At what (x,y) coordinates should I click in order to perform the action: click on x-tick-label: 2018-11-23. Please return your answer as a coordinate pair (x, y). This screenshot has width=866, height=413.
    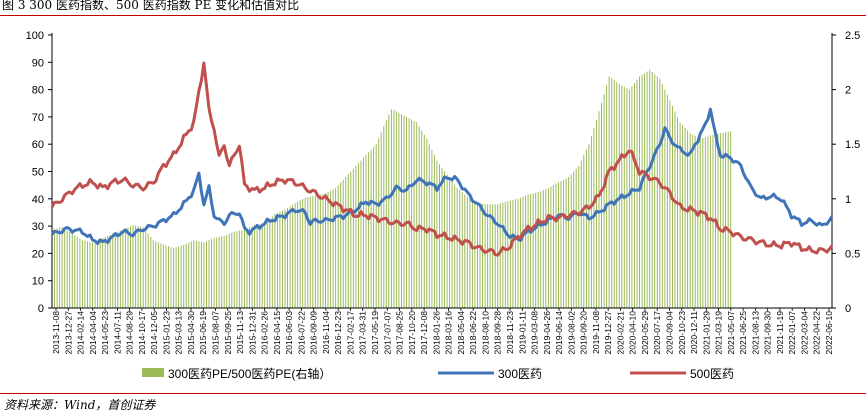
    Looking at the image, I should click on (510, 332).